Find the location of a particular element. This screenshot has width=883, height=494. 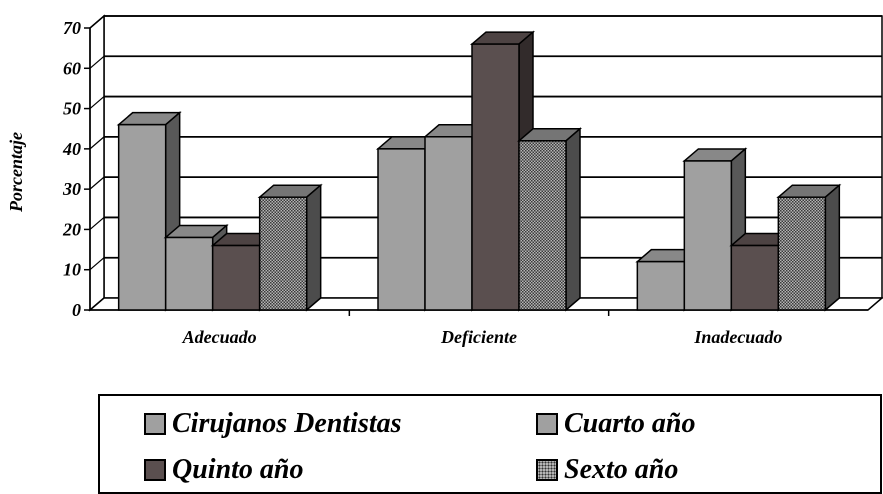

y-tick-label: 50 is located at coordinates (72, 109).